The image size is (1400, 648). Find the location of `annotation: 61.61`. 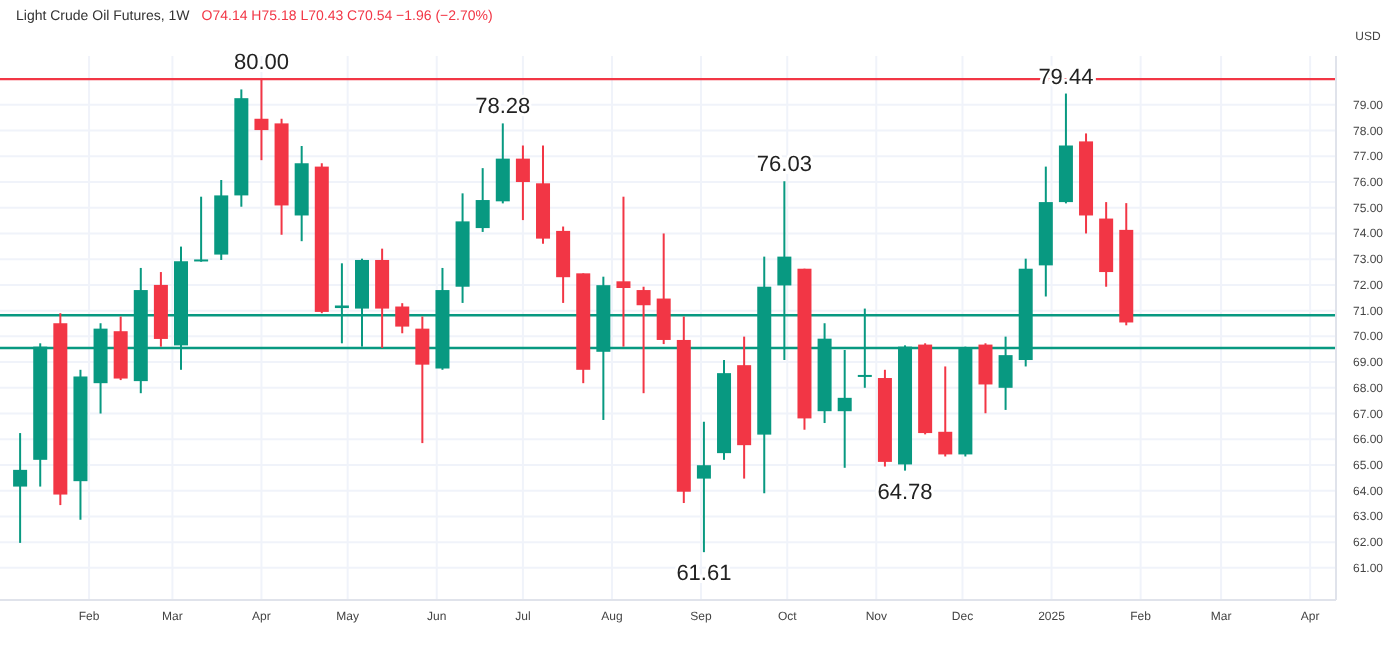

annotation: 61.61 is located at coordinates (704, 574).